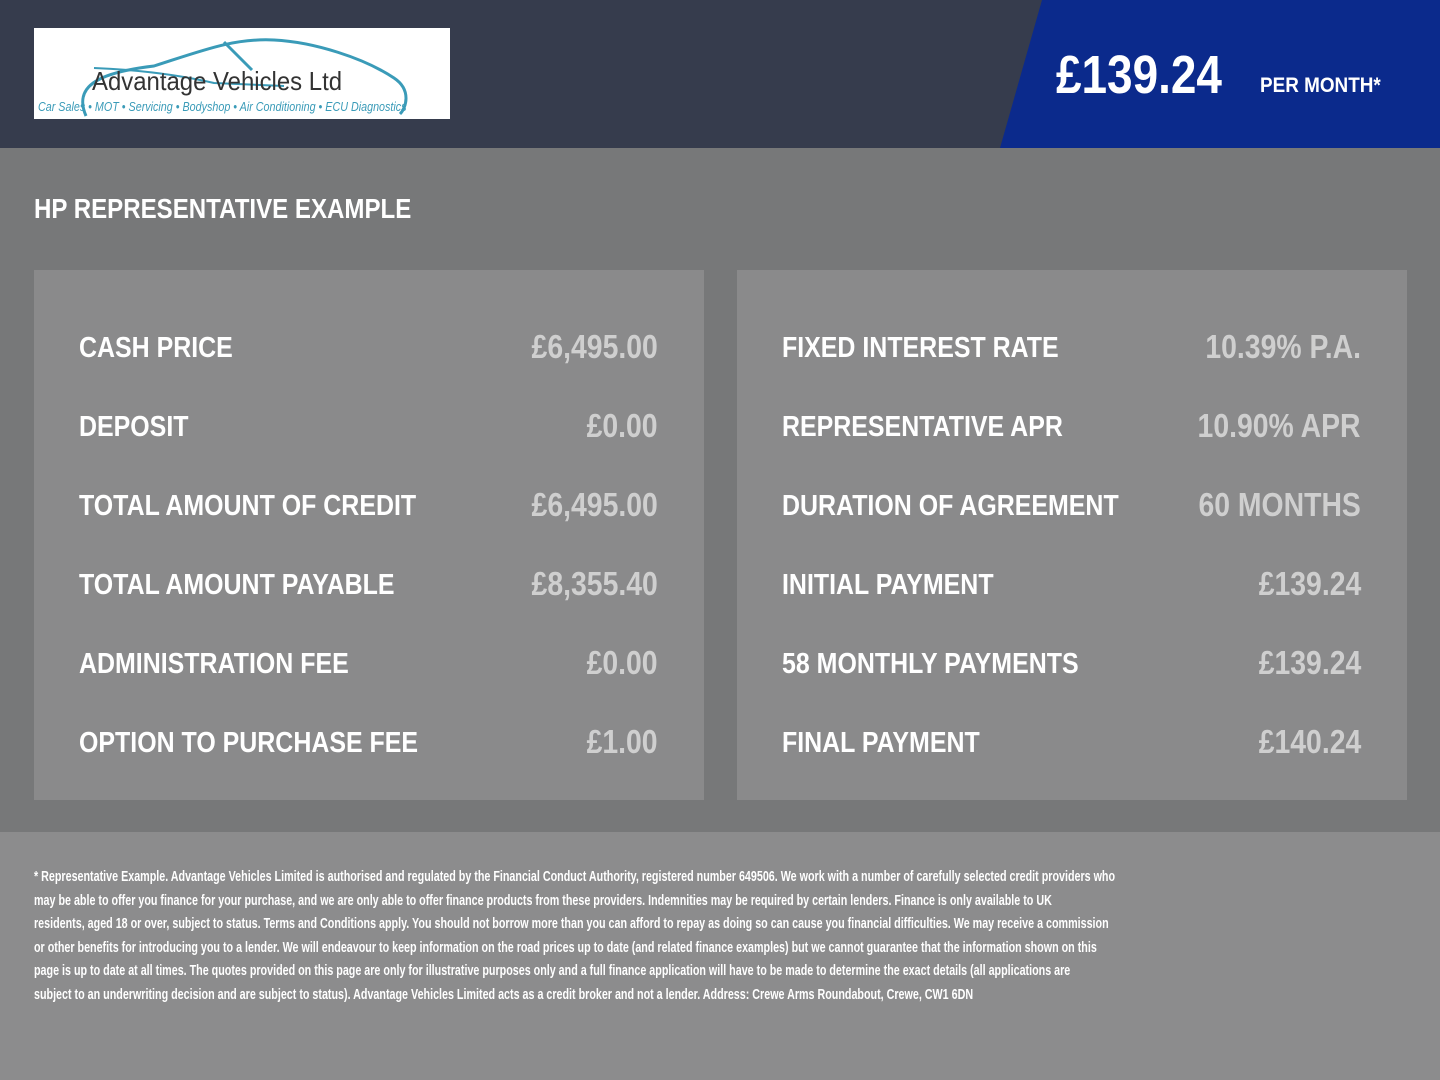 Image resolution: width=1440 pixels, height=1080 pixels. I want to click on detail-row: DEPOSIT £0.00, so click(368, 425).